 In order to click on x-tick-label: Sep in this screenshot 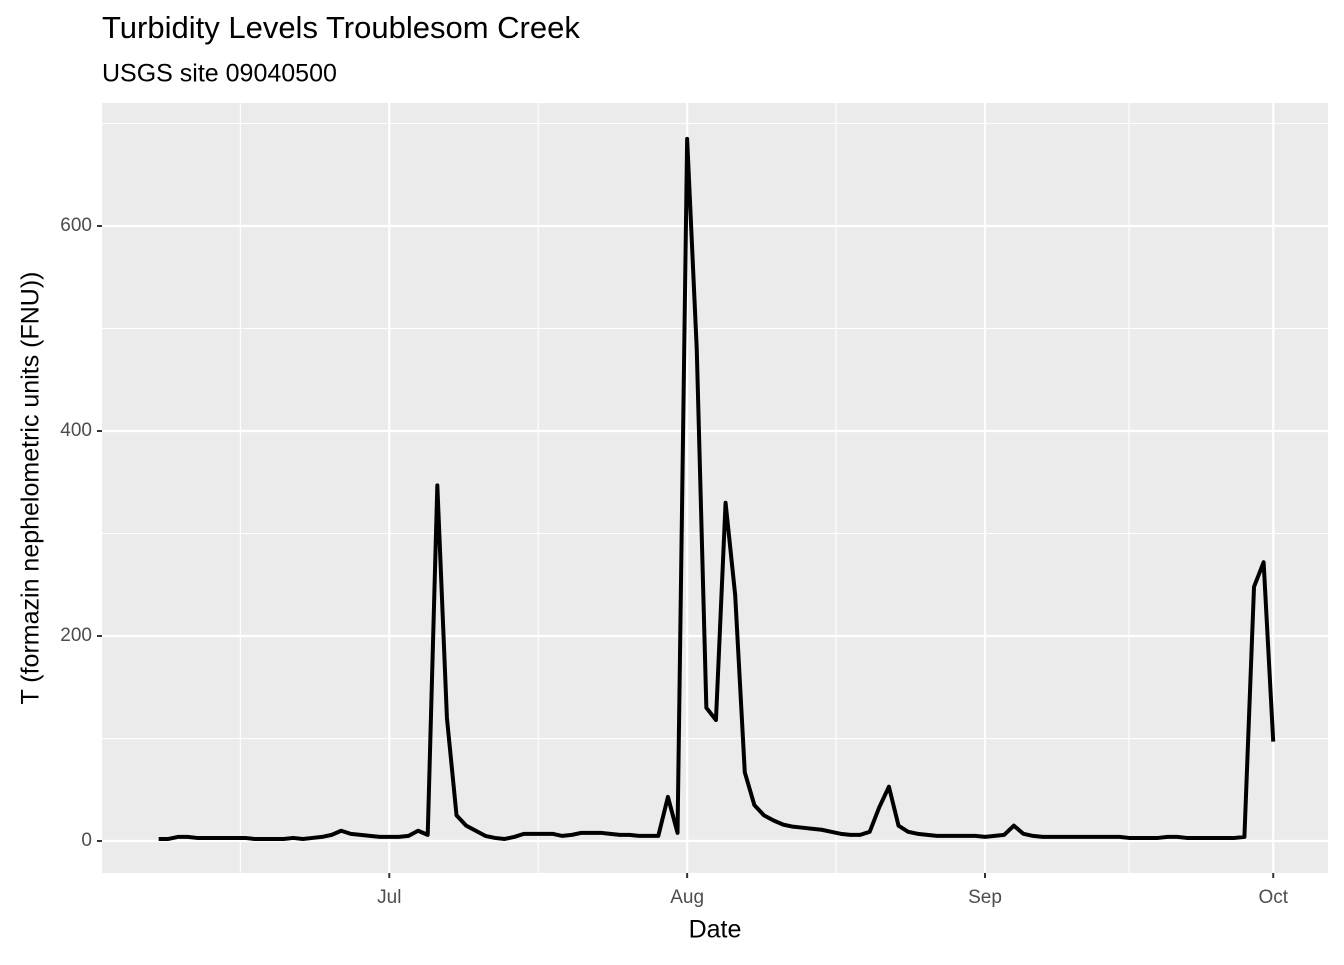, I will do `click(985, 897)`.